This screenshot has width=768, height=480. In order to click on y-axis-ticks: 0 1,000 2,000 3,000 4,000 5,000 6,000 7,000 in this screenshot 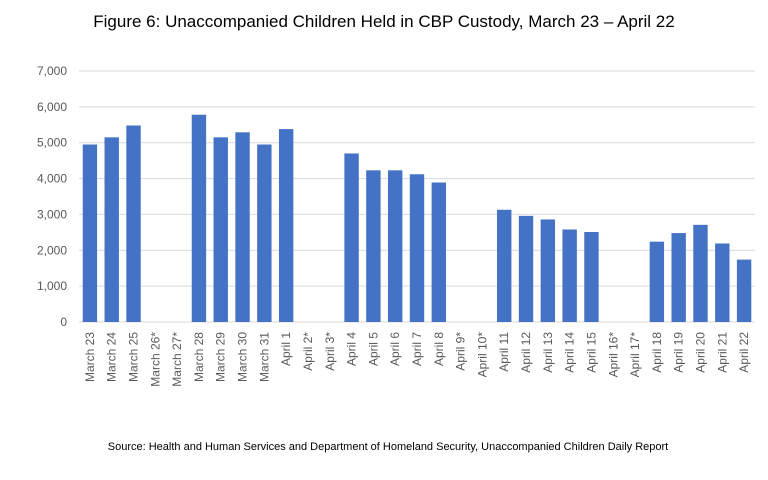, I will do `click(52, 196)`.